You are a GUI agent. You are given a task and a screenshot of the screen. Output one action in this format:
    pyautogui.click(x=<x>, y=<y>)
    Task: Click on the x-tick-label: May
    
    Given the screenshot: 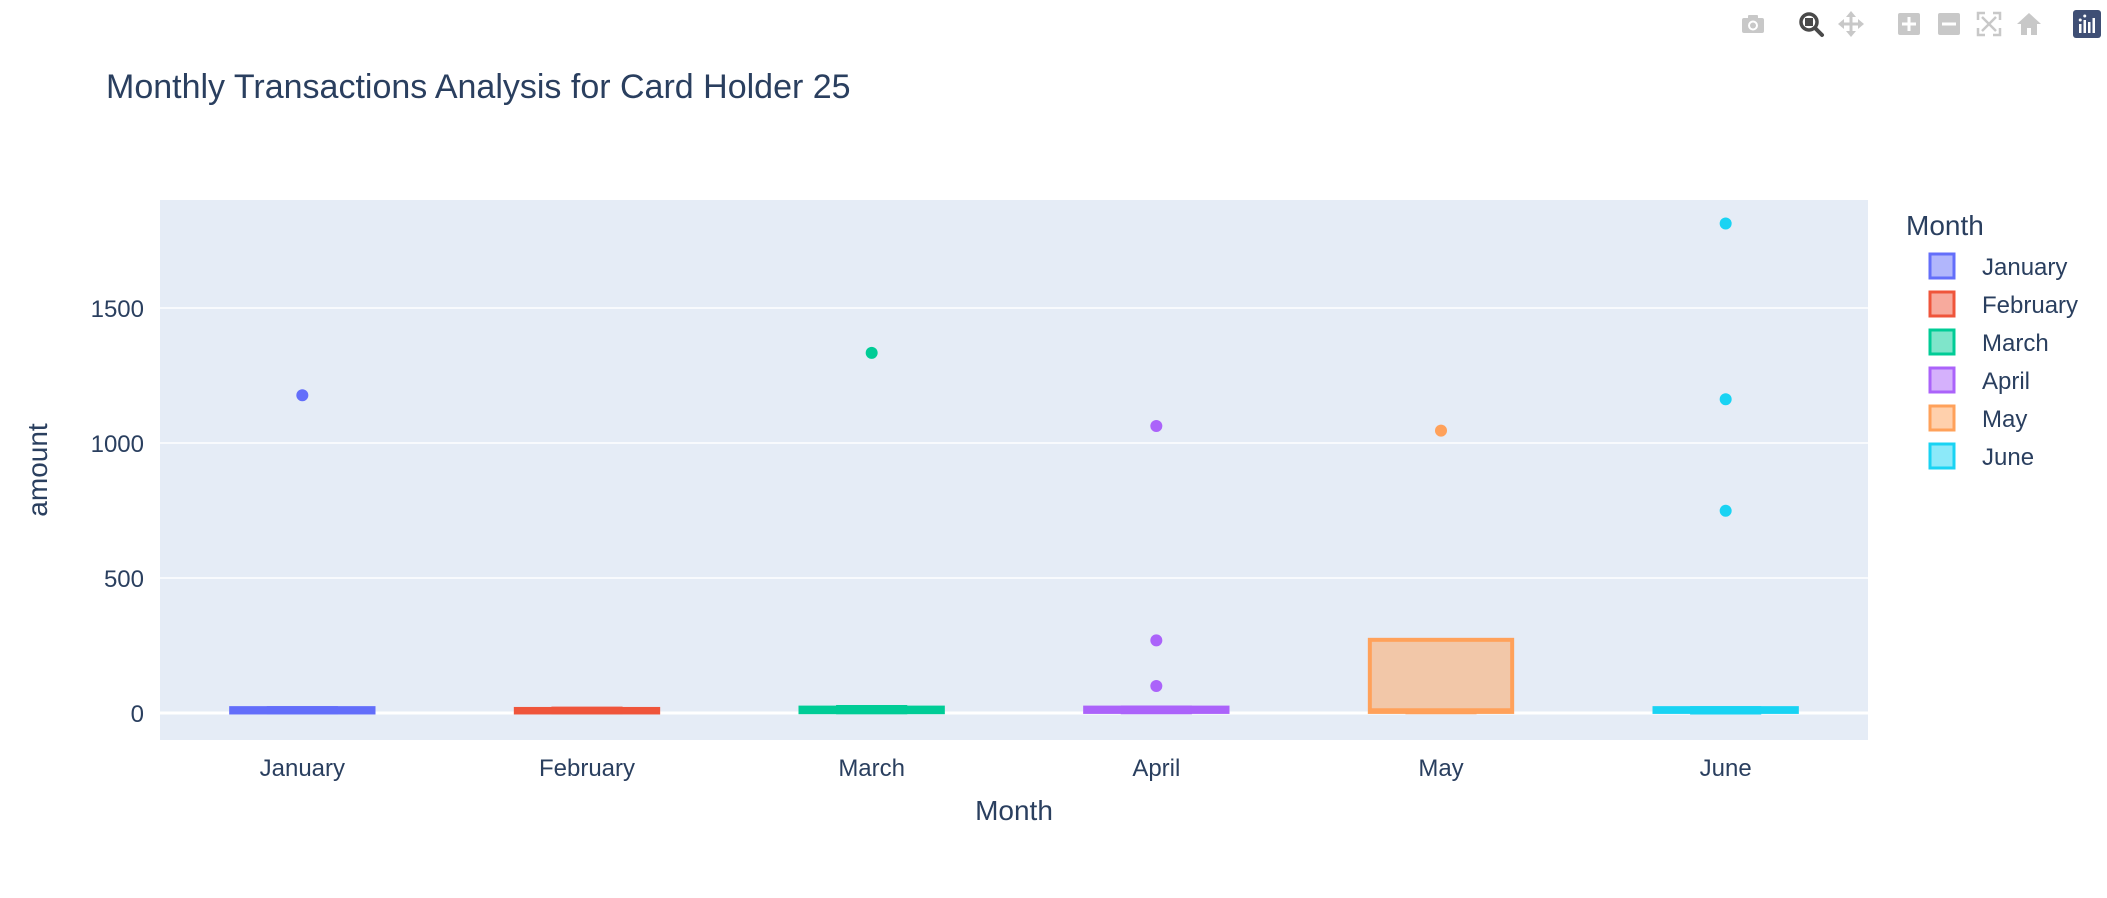 What is the action you would take?
    pyautogui.click(x=1440, y=768)
    